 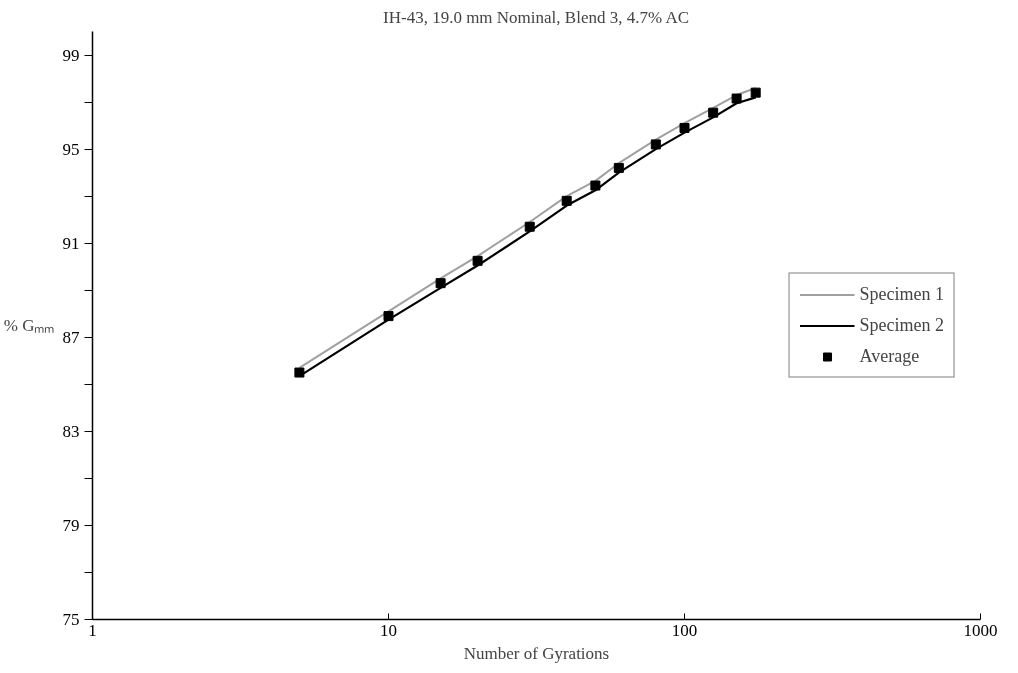 I want to click on x-tick-label: 100, so click(x=684, y=630).